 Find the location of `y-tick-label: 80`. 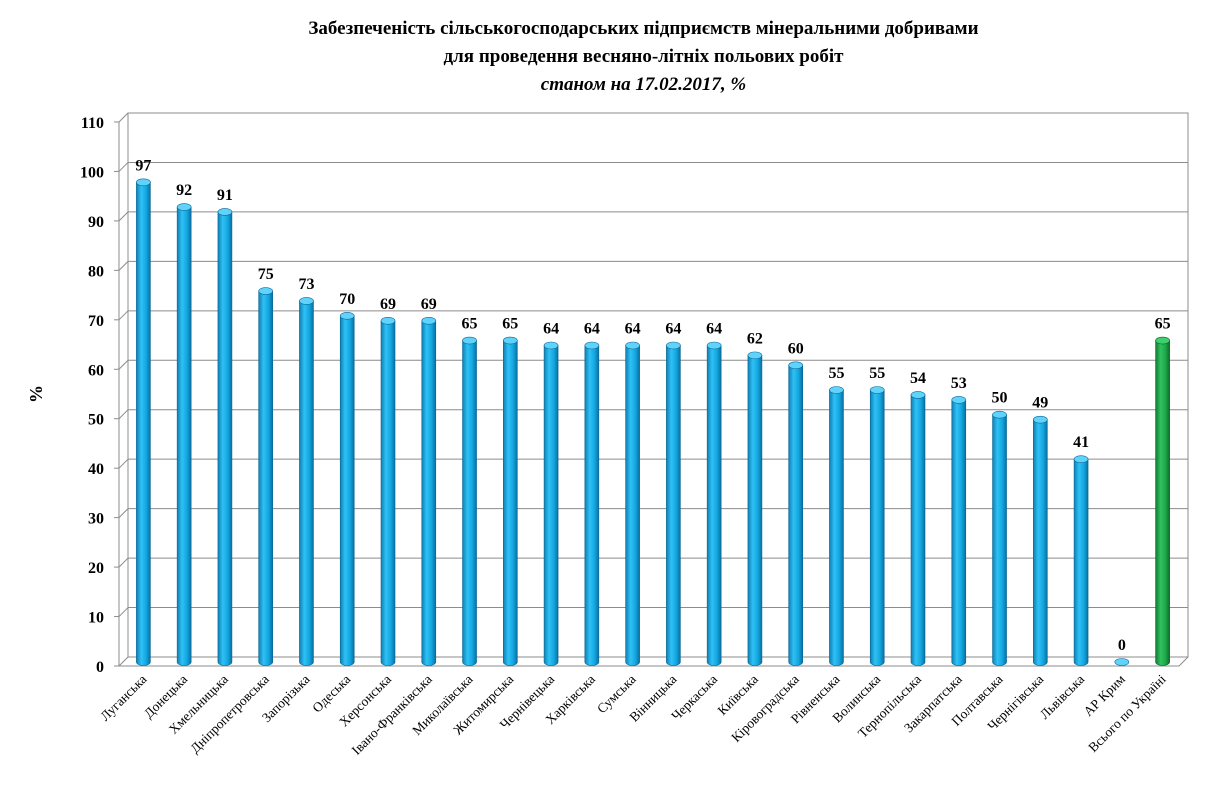

y-tick-label: 80 is located at coordinates (96, 271).